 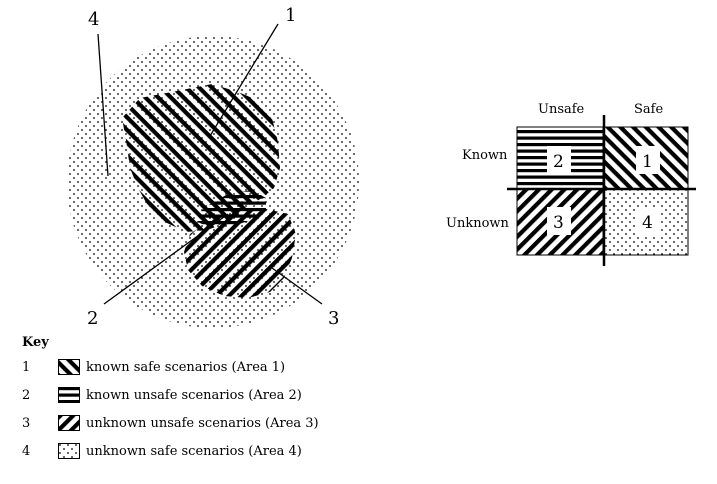 I want to click on key-item-text: unknown safe scenarios (Area 4), so click(x=194, y=451).